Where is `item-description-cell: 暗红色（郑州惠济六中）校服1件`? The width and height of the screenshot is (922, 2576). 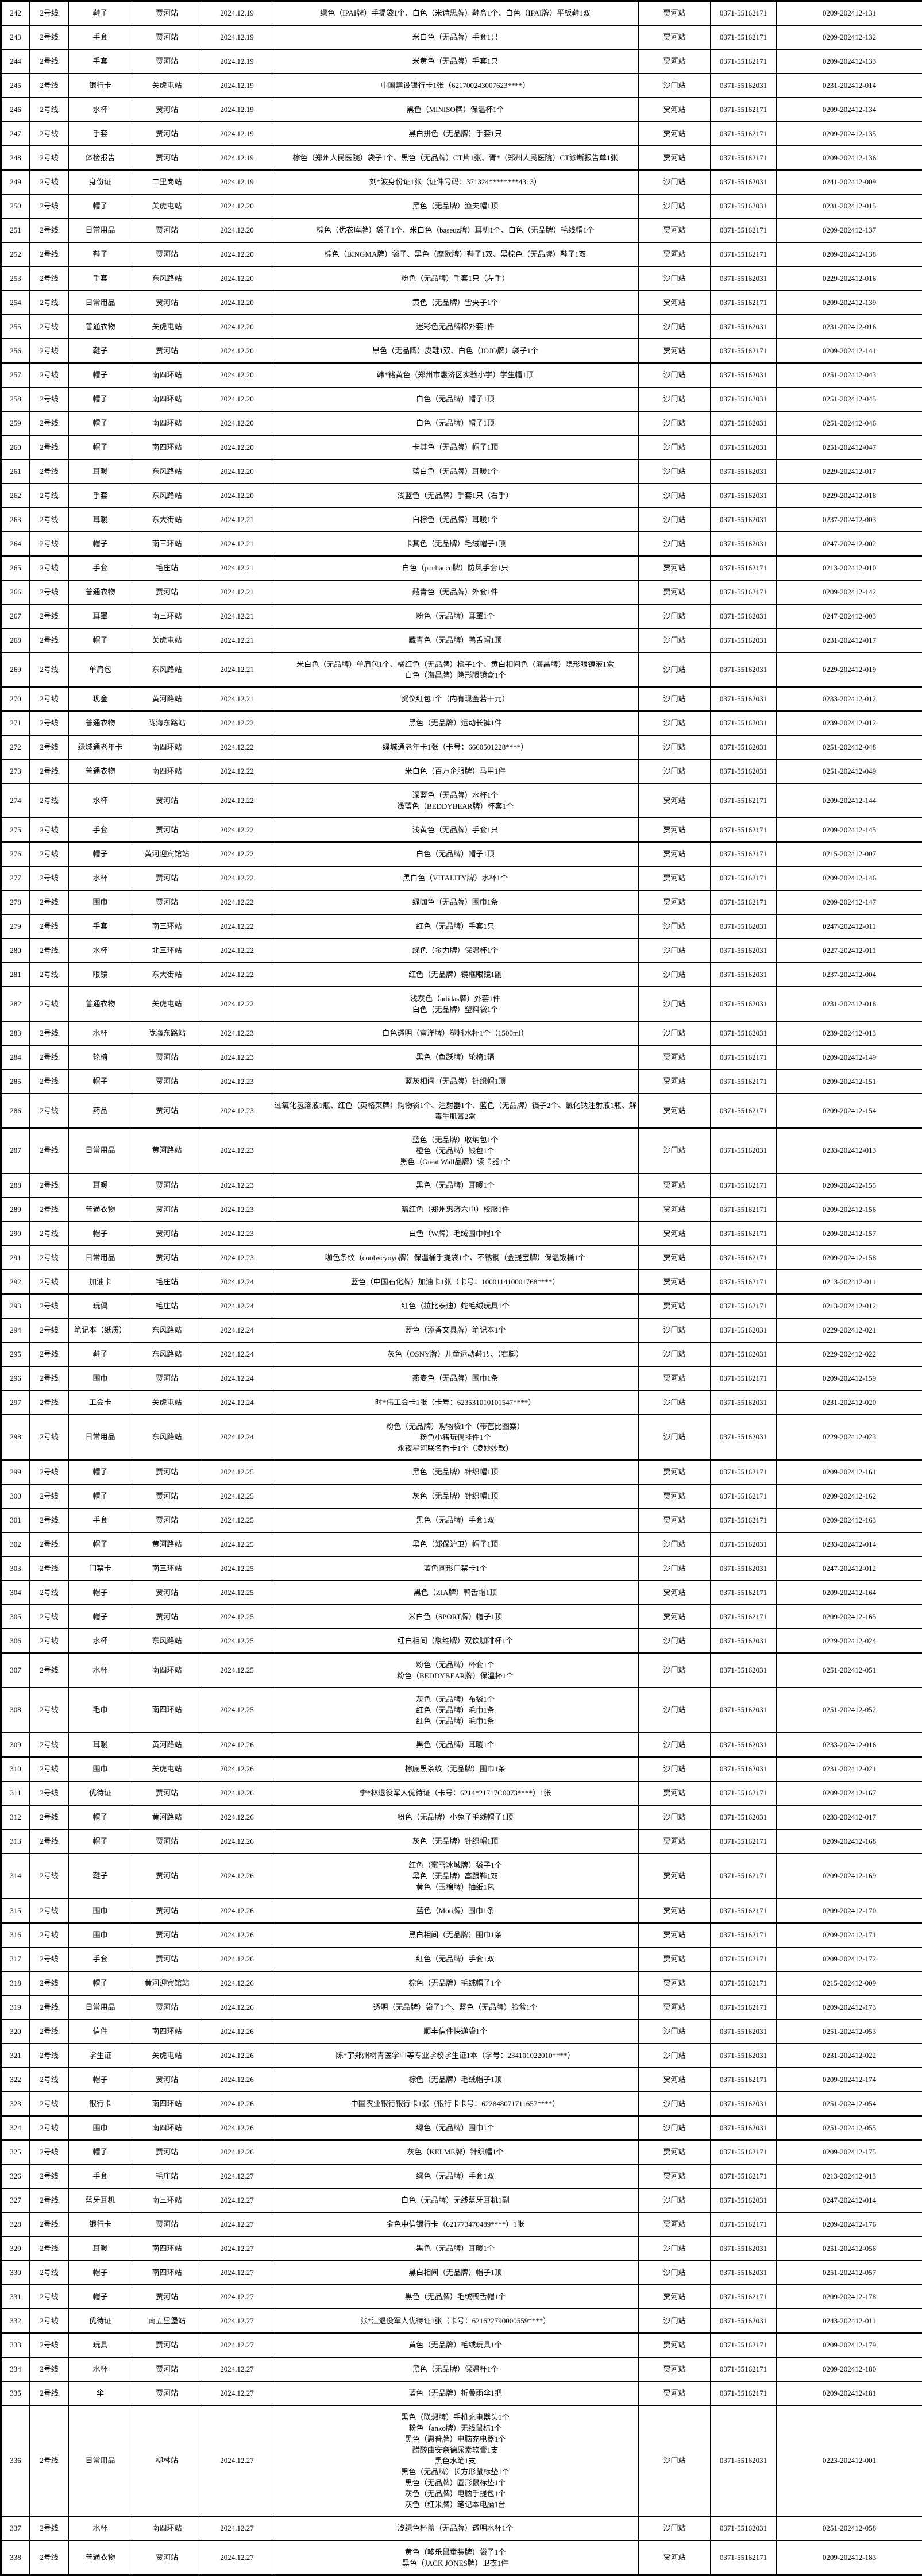 item-description-cell: 暗红色（郑州惠济六中）校服1件 is located at coordinates (456, 1210).